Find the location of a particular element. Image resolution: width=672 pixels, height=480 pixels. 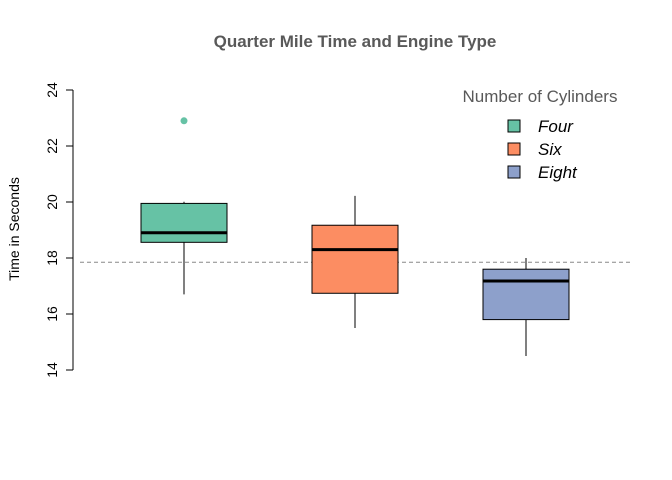

legend: Number of Cylinders Four Six Eight is located at coordinates (540, 134).